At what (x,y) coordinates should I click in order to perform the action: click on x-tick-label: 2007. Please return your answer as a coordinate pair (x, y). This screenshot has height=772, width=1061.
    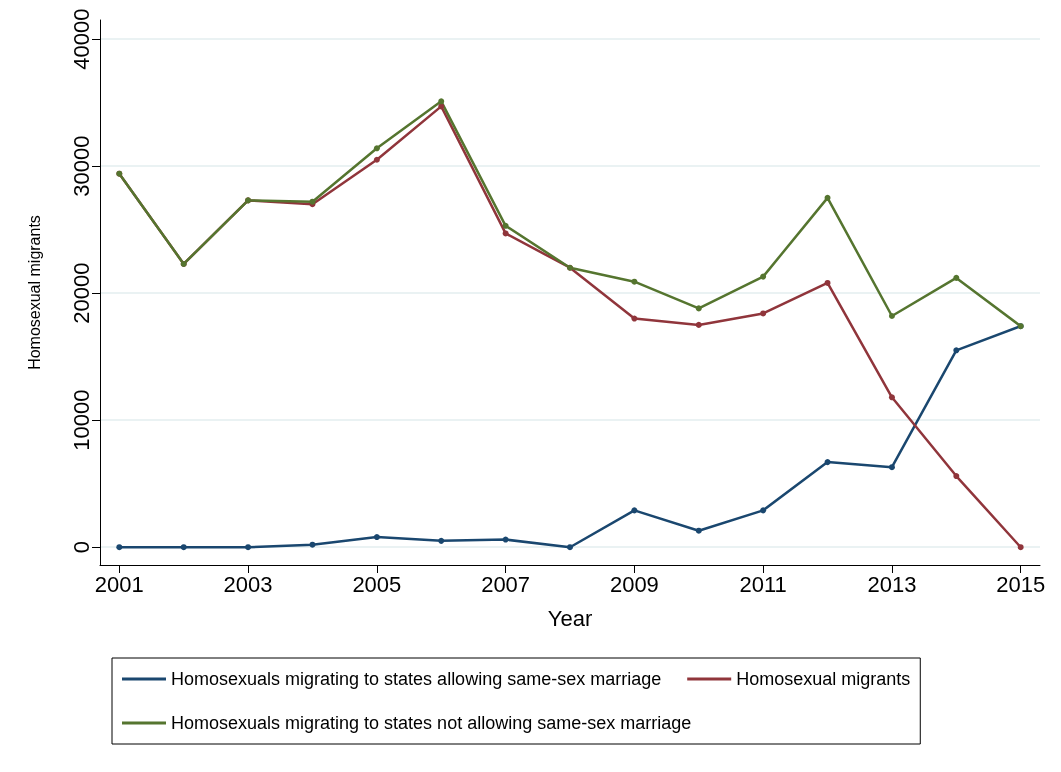
    Looking at the image, I should click on (506, 584).